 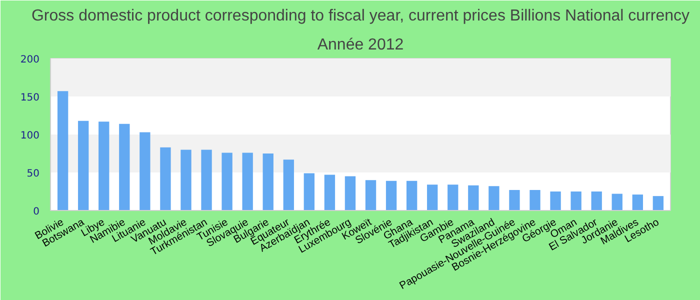 What do you see at coordinates (360, 45) in the screenshot?
I see `chart-subtitle: Année 2012` at bounding box center [360, 45].